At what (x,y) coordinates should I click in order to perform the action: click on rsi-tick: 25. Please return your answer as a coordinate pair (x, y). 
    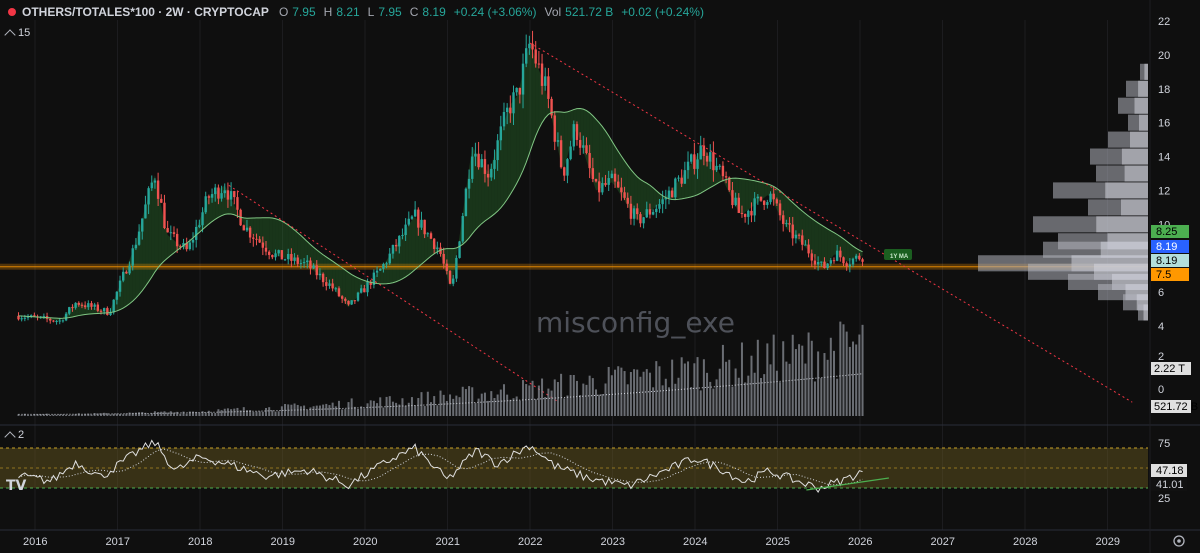
    Looking at the image, I should click on (1164, 499).